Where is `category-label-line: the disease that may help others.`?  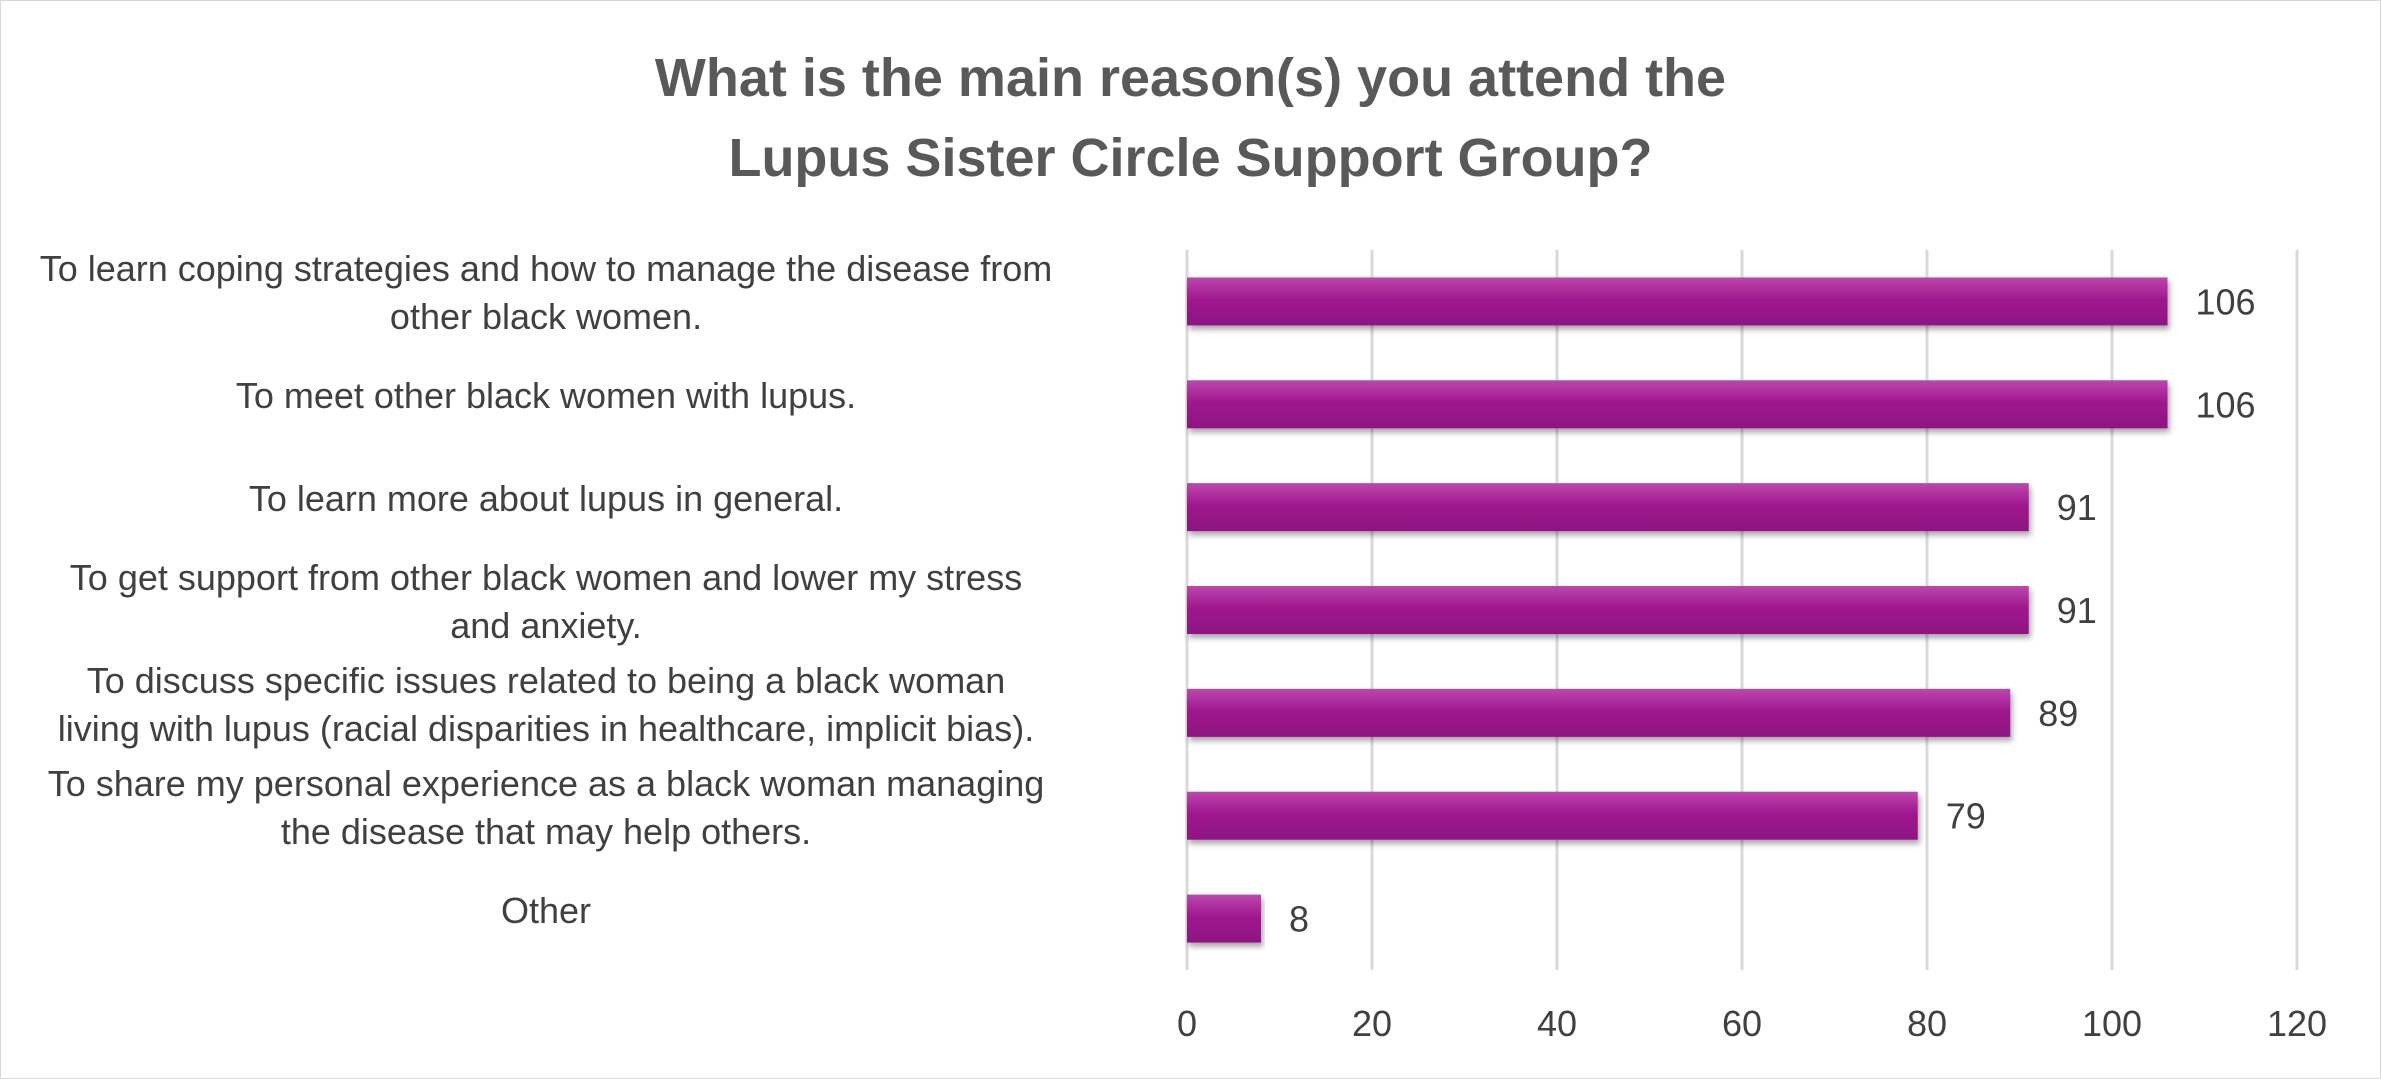 category-label-line: the disease that may help others. is located at coordinates (546, 831).